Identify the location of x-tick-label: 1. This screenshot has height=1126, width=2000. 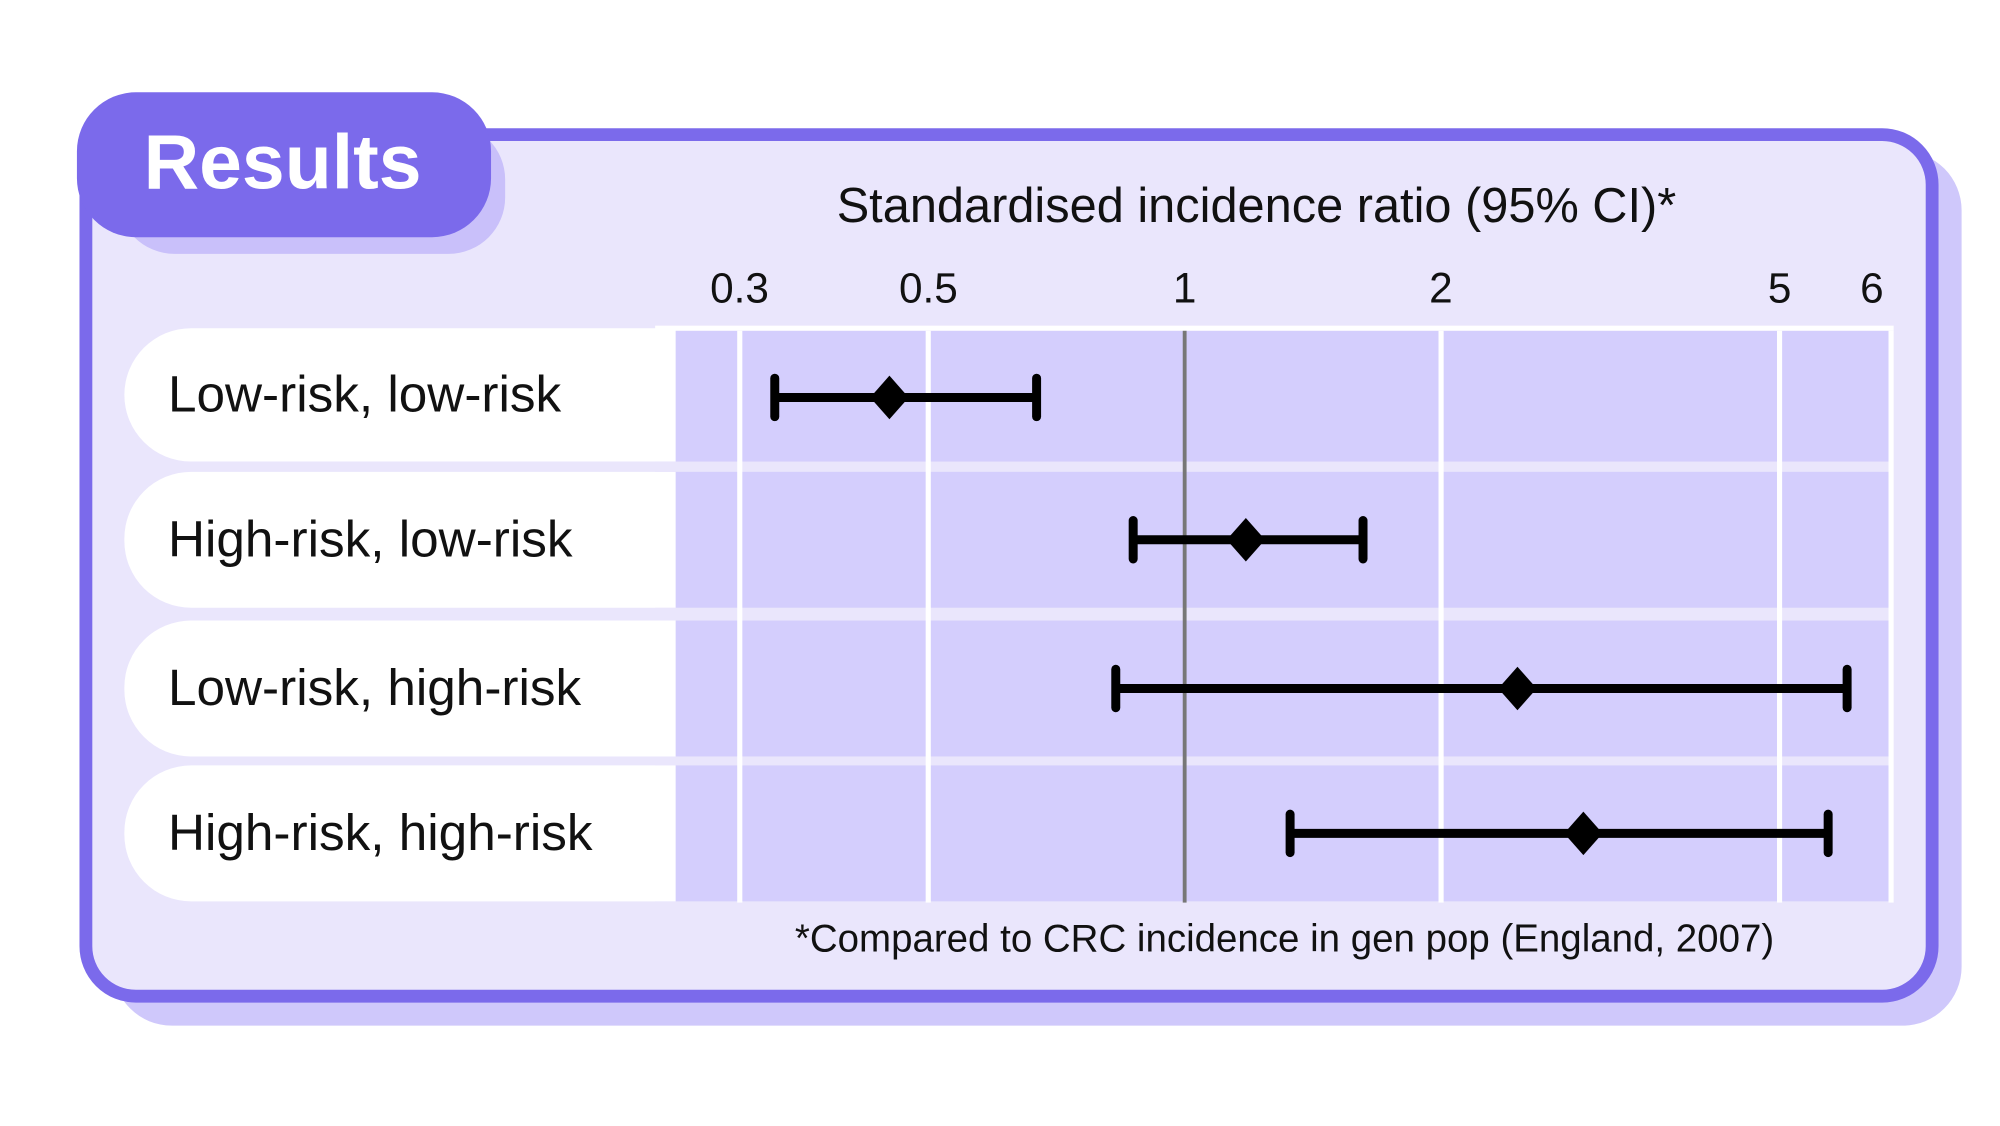
(1184, 288).